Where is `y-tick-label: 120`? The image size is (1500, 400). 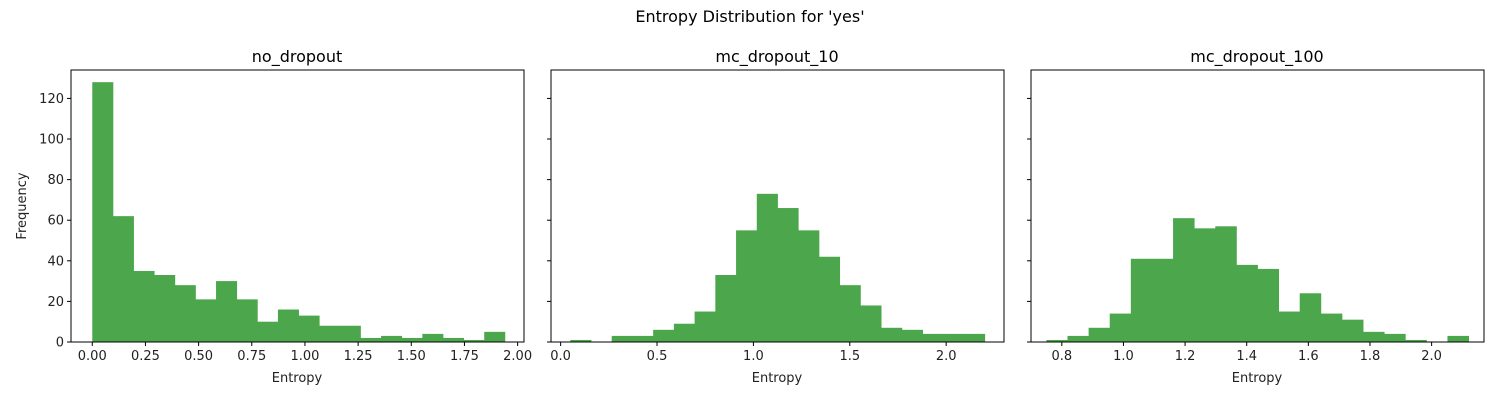
y-tick-label: 120 is located at coordinates (51, 99).